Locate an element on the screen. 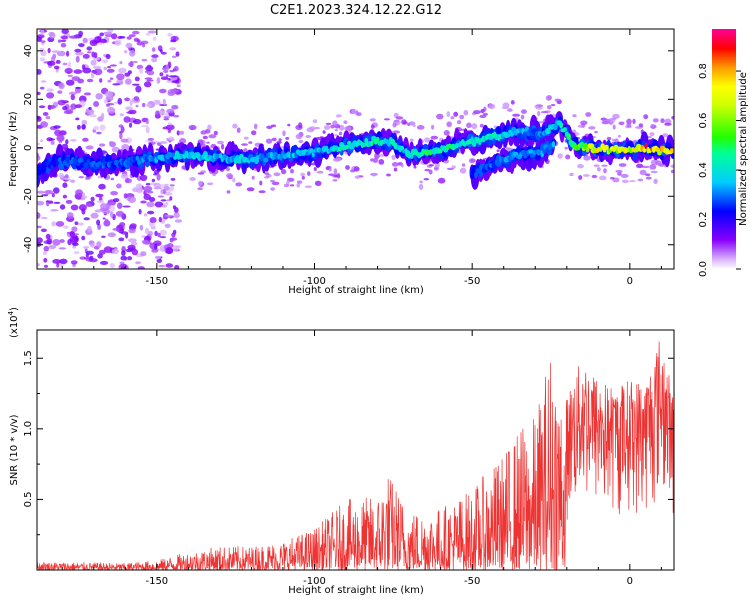  snr-y-axis-label: SNR (10 * v/v) is located at coordinates (14, 449).